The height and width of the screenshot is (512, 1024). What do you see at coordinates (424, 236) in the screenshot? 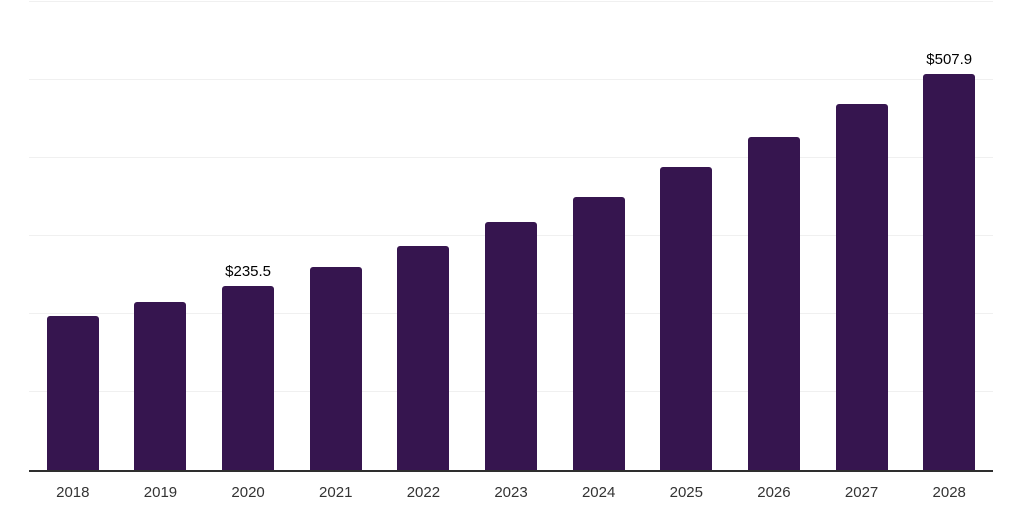
I see `bar-slot-2022` at bounding box center [424, 236].